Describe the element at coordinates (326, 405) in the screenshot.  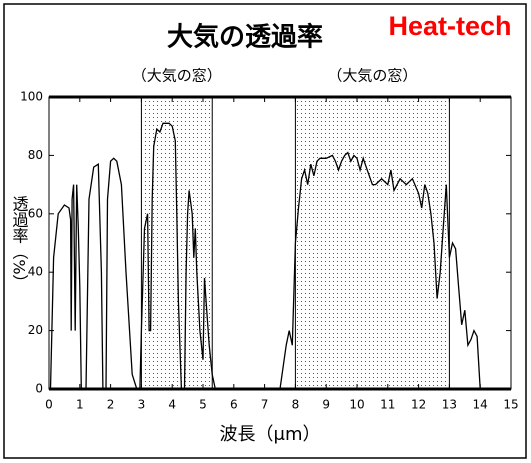
I see `x-tick-label: 9` at that location.